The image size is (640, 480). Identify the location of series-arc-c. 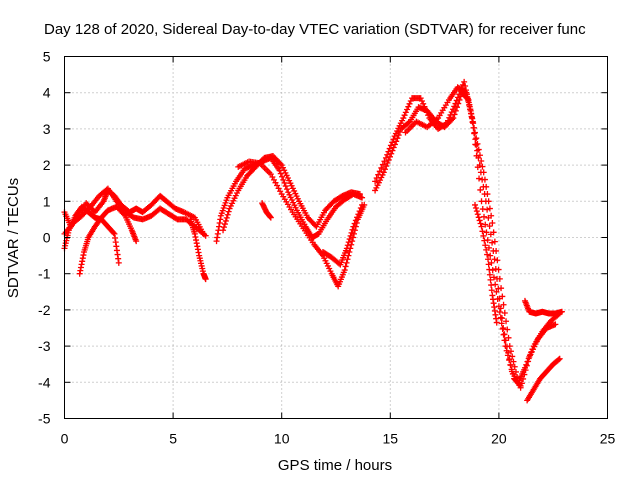
(91, 234).